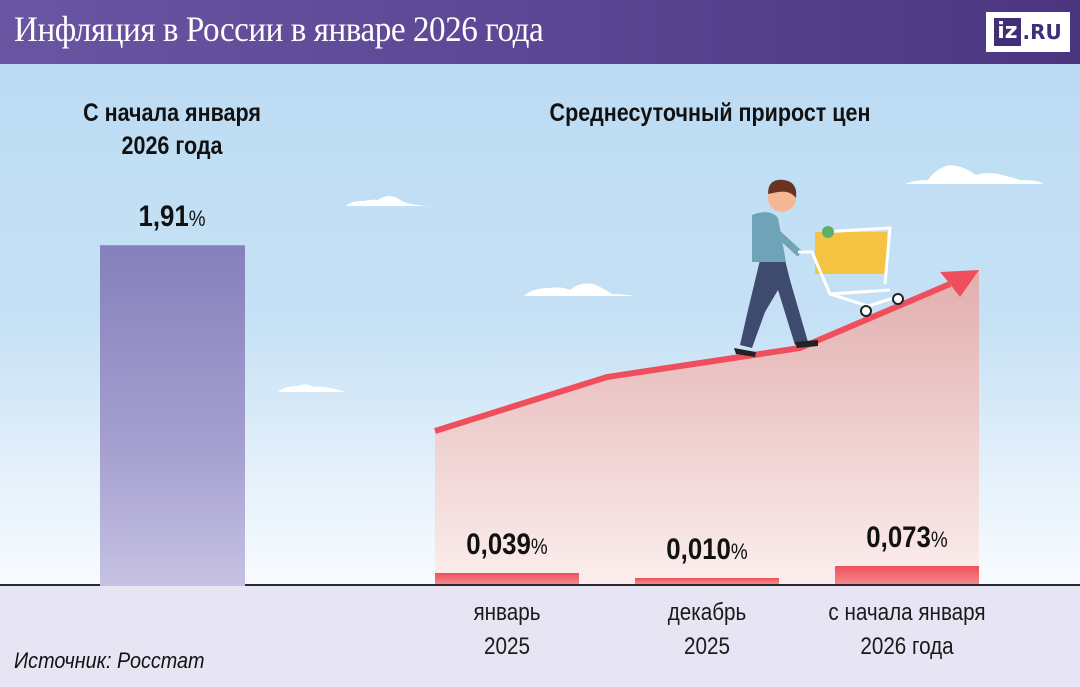  I want to click on label-line1: с начала января, so click(907, 612).